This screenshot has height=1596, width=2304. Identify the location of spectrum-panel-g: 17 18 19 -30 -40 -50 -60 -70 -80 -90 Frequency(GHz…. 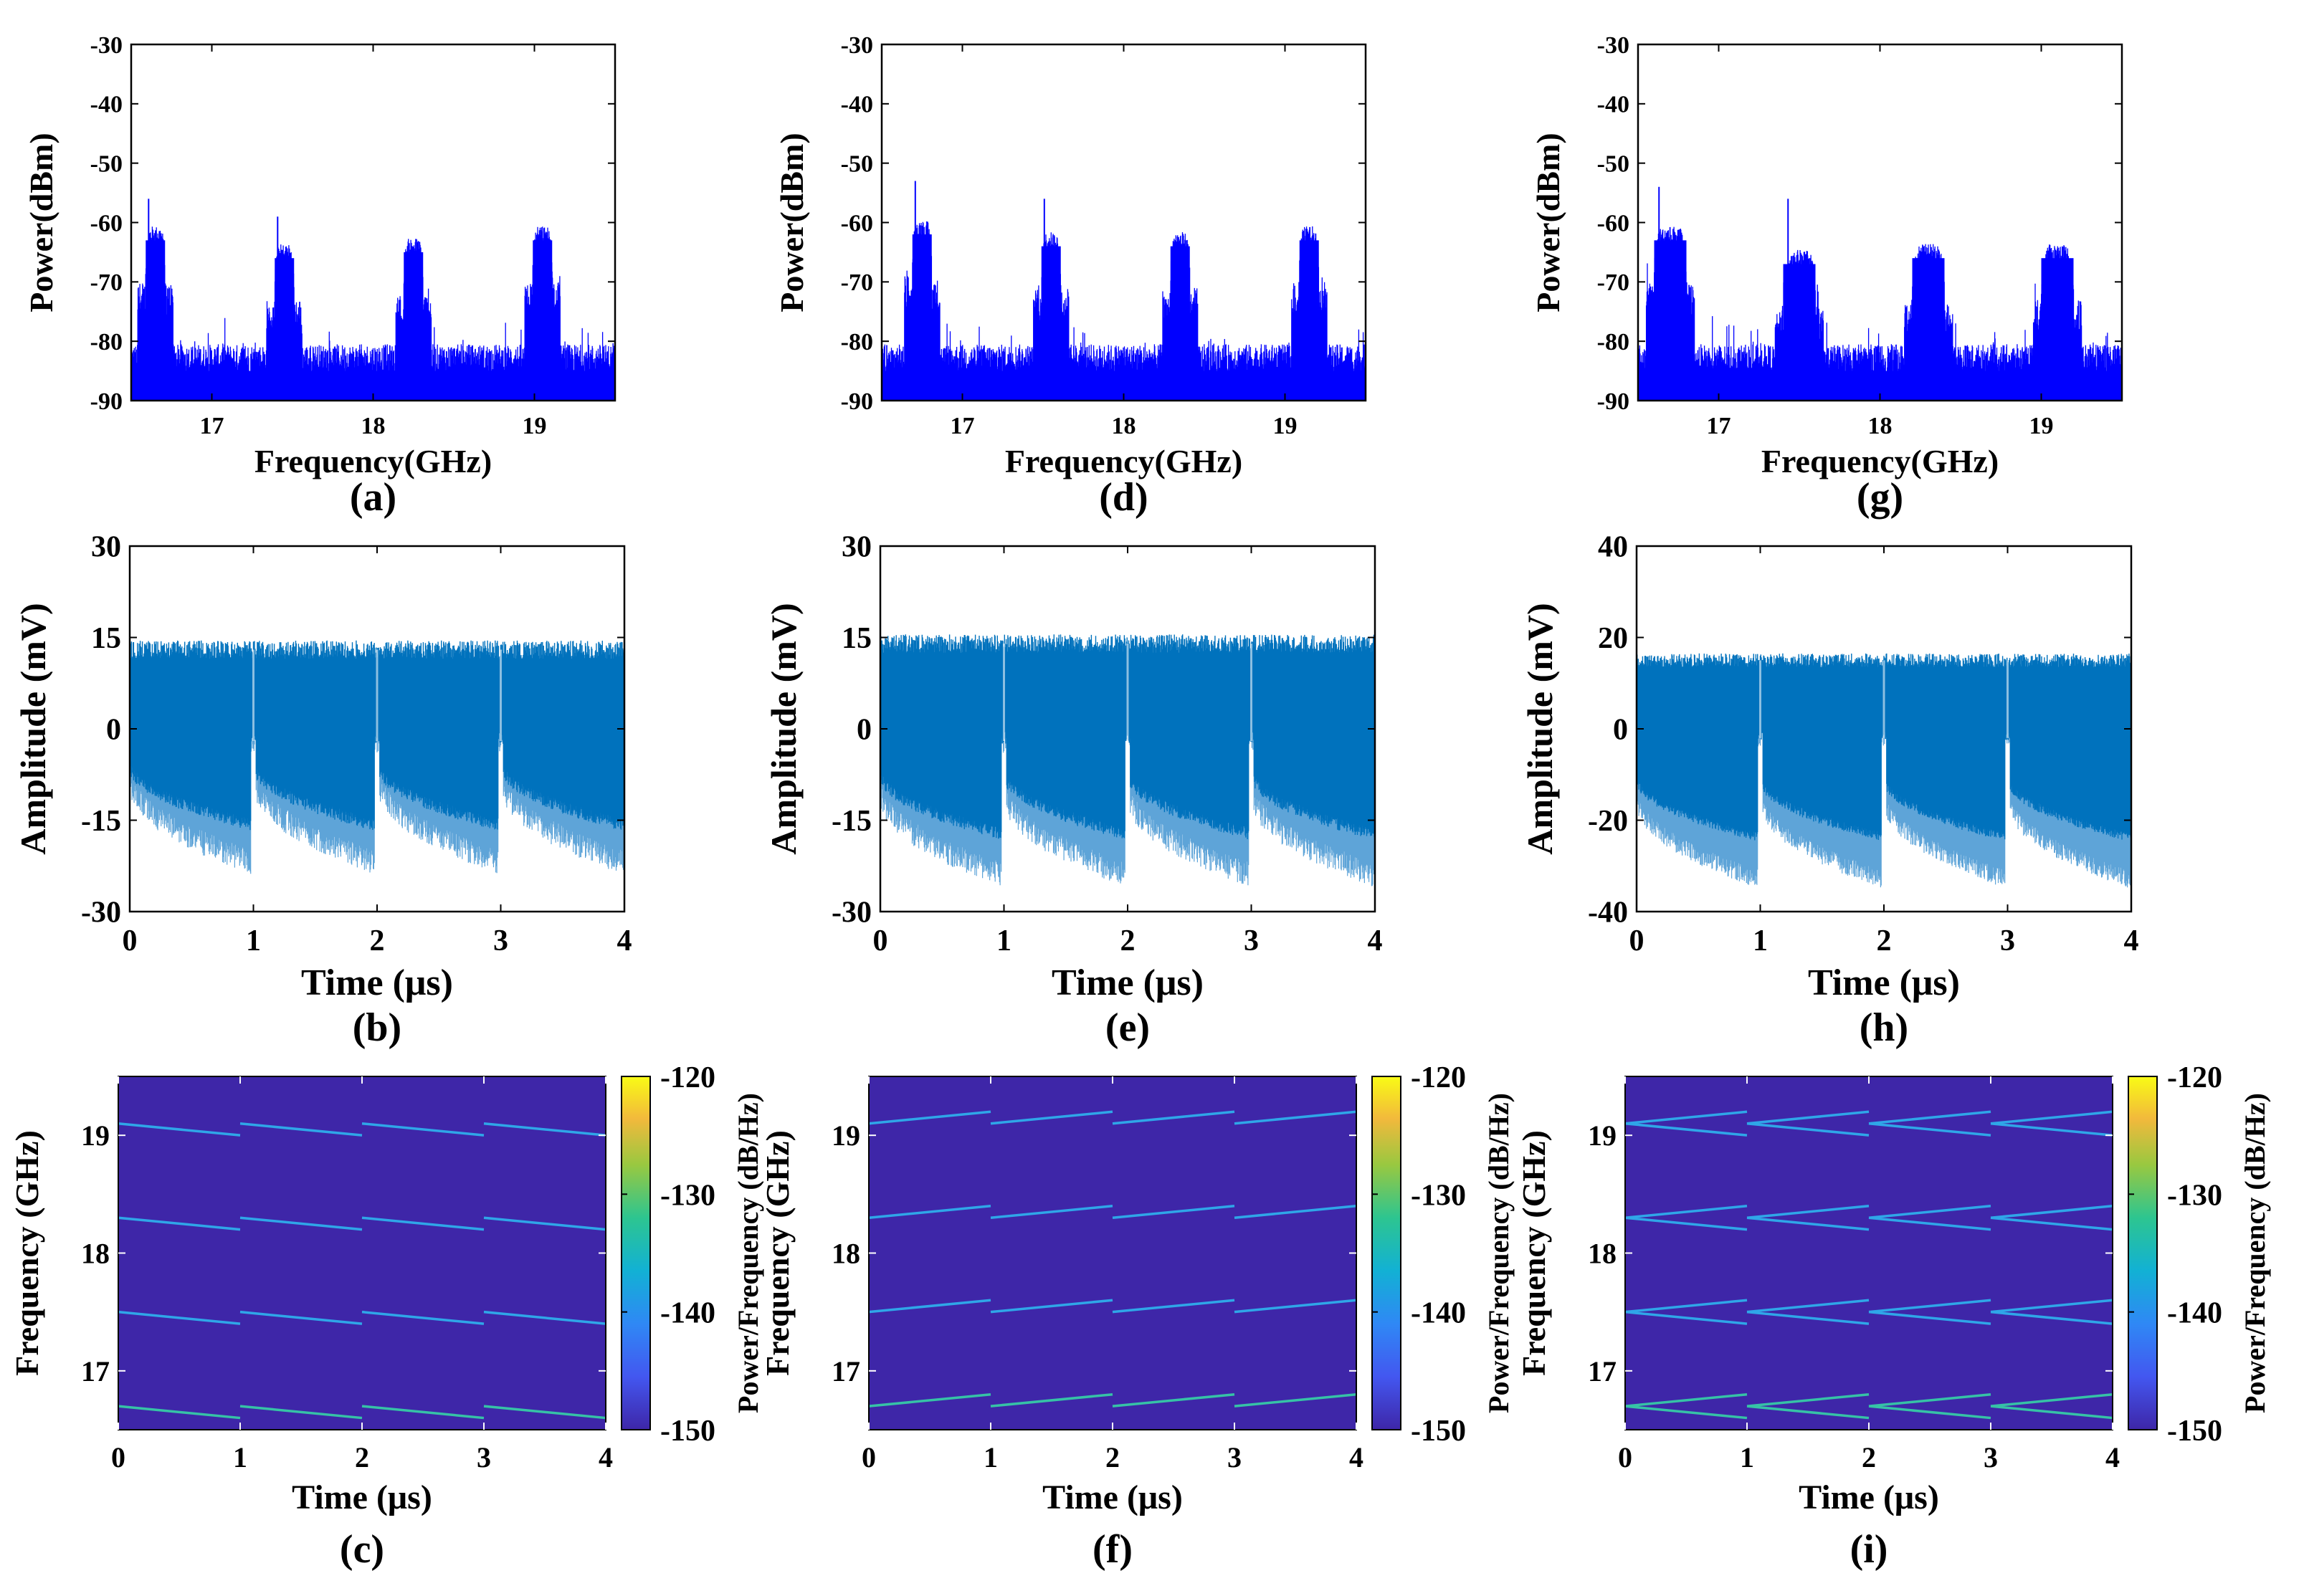
(1826, 276).